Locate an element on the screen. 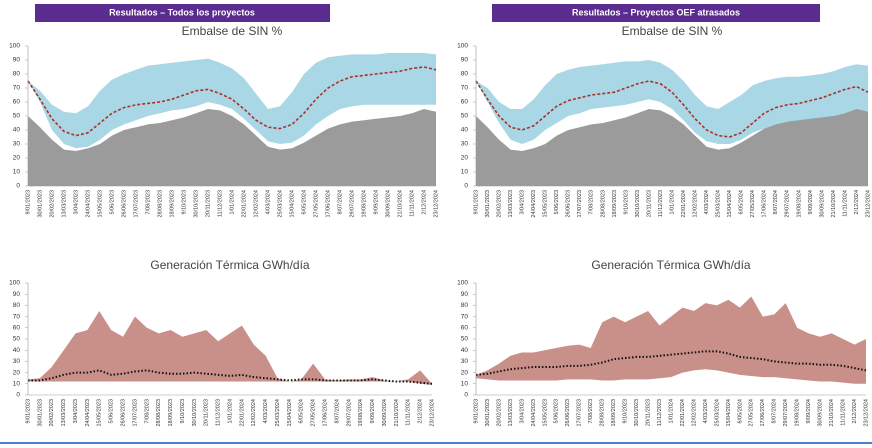  banner-bar is located at coordinates (656, 13).